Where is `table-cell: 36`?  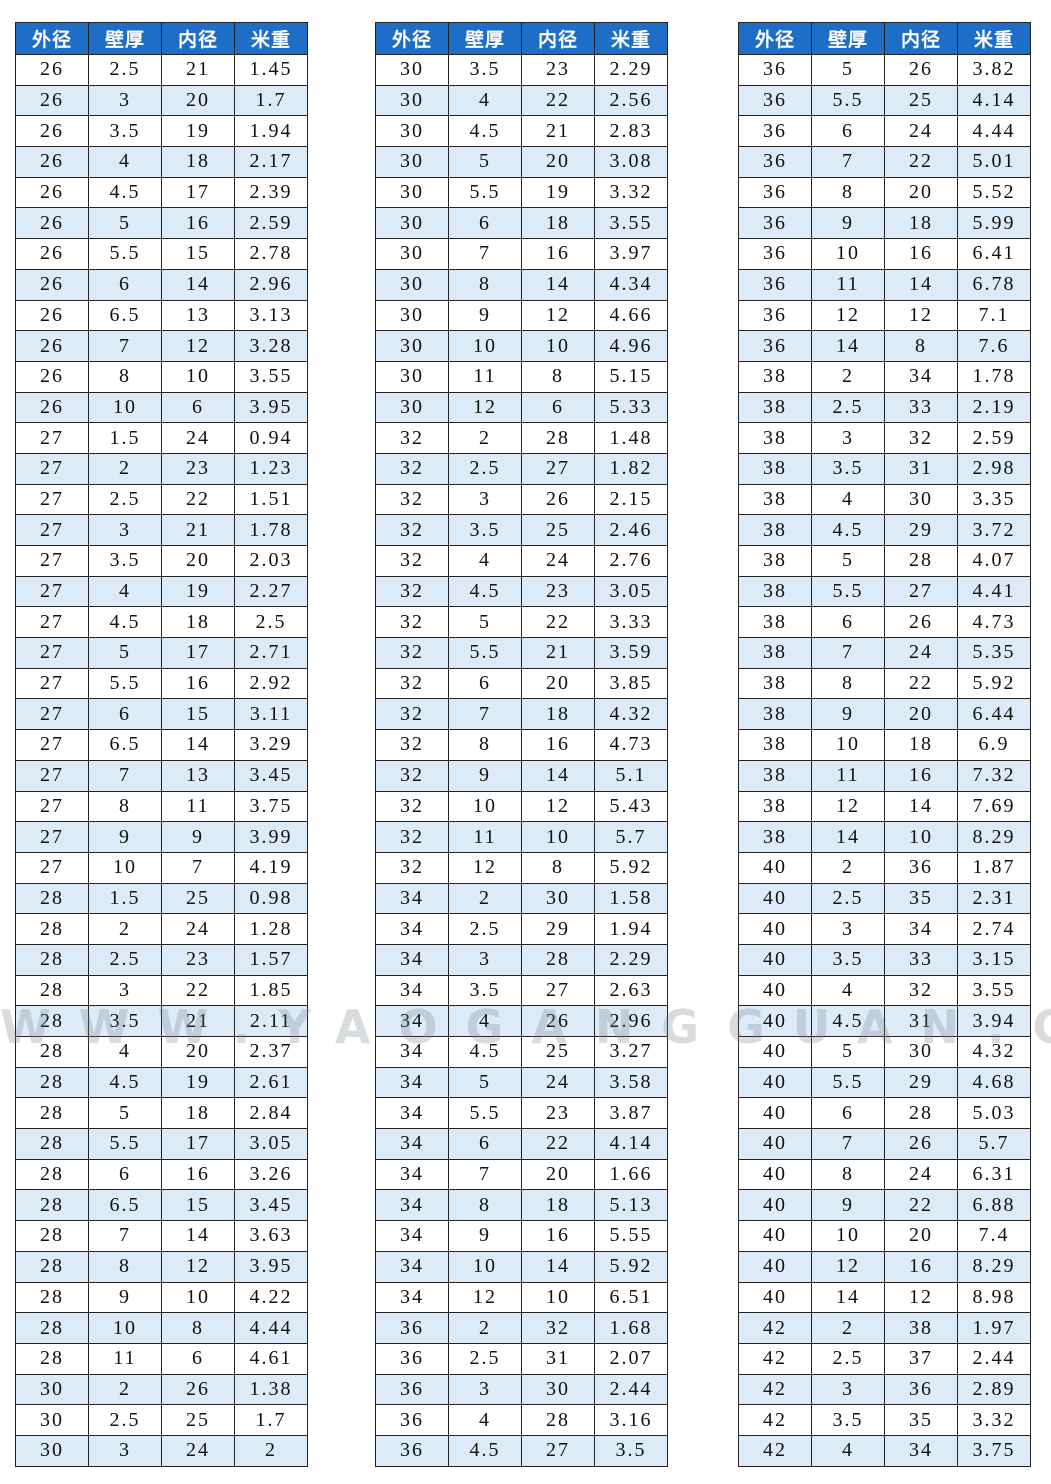
table-cell: 36 is located at coordinates (921, 867).